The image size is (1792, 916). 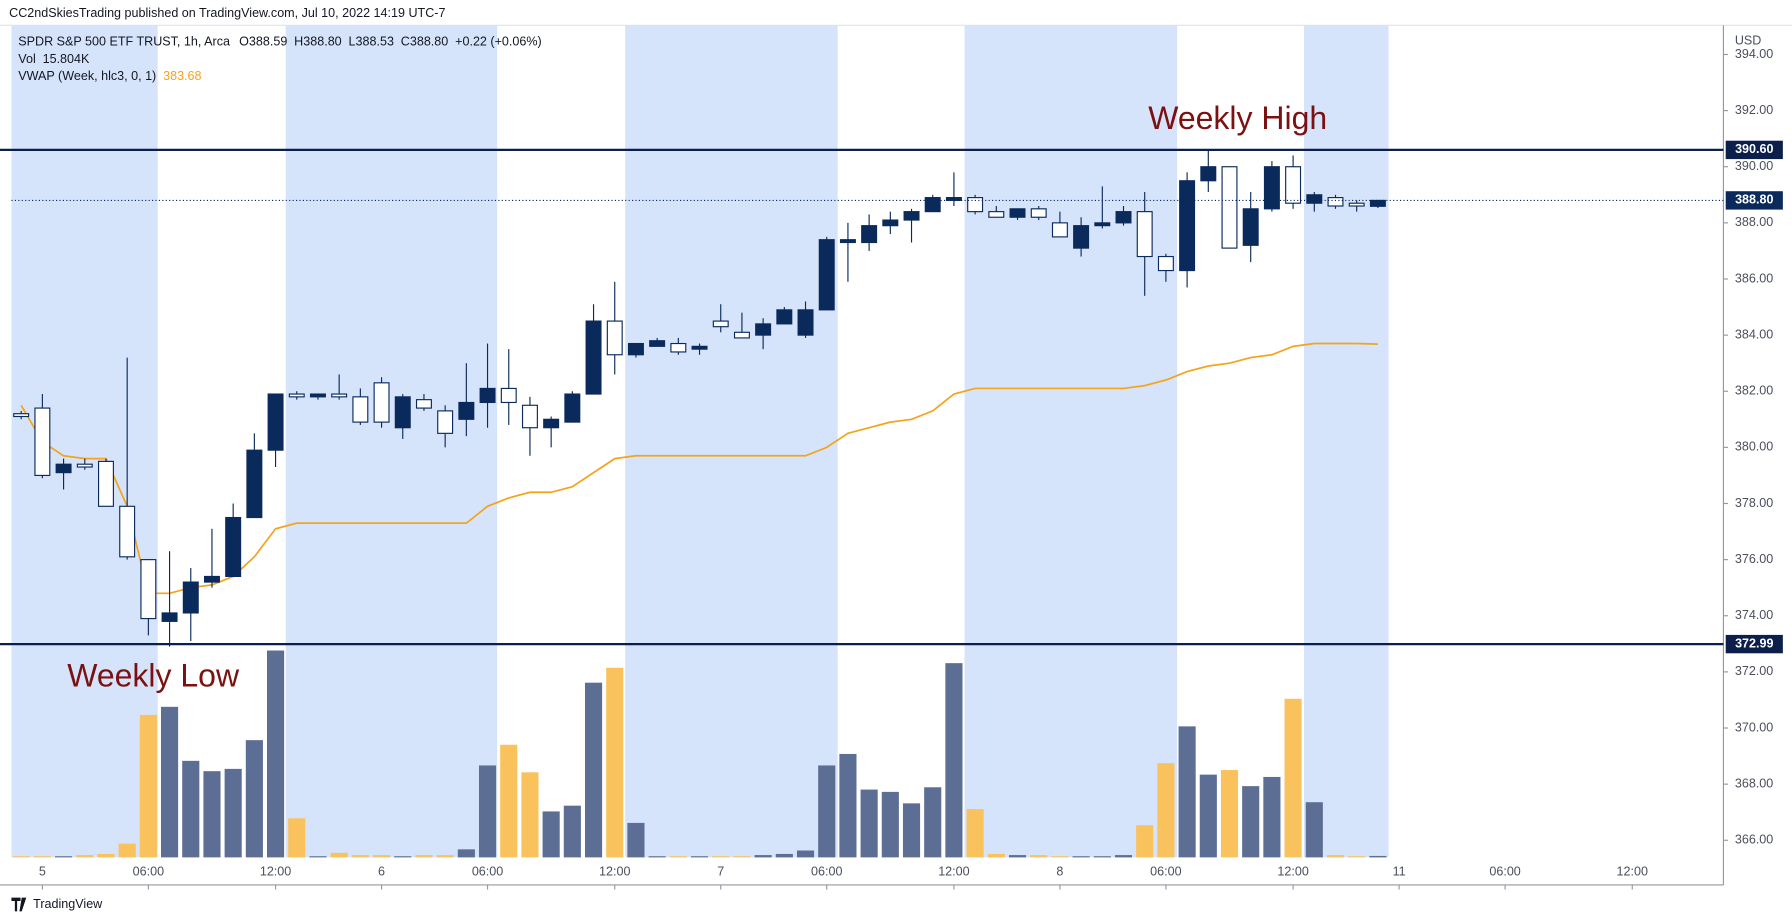 I want to click on y-tick-label: 388.00, so click(x=1754, y=222).